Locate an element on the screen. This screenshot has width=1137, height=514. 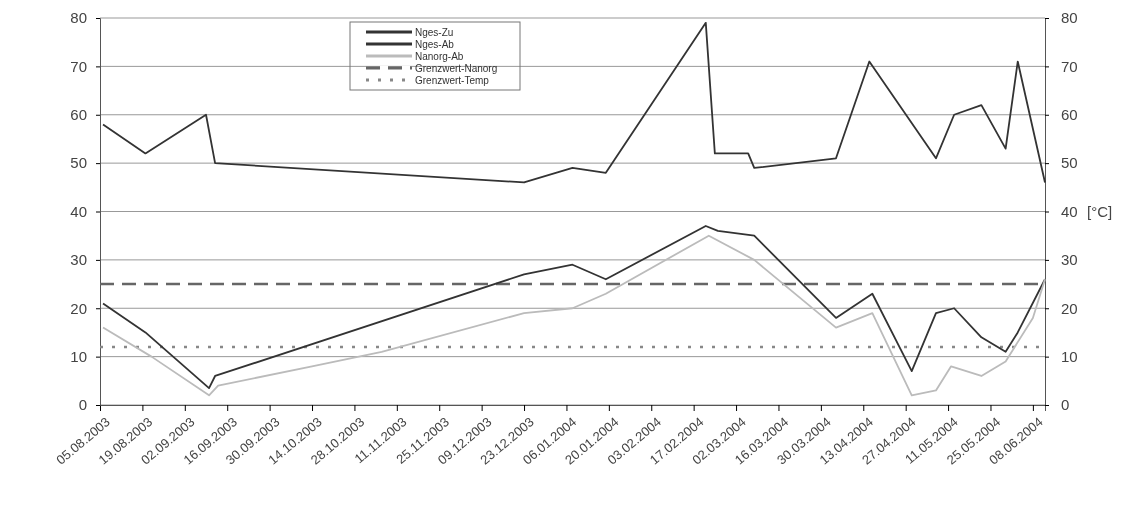
y2-tick-label: 70 is located at coordinates (1069, 66).